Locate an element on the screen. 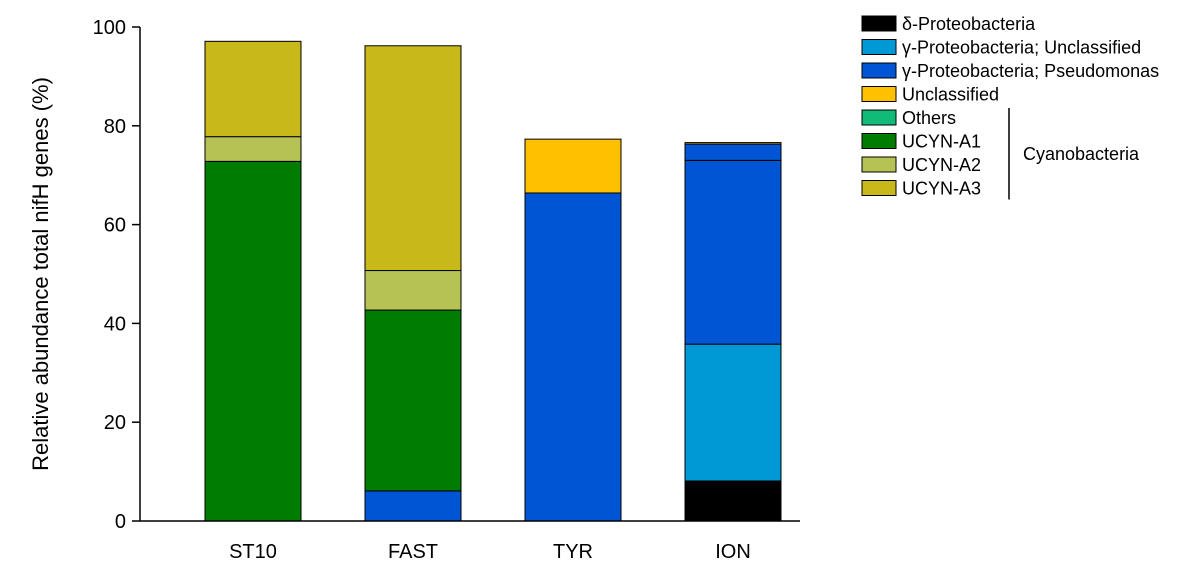 This screenshot has width=1204, height=563. legend-swatch-others is located at coordinates (879, 117).